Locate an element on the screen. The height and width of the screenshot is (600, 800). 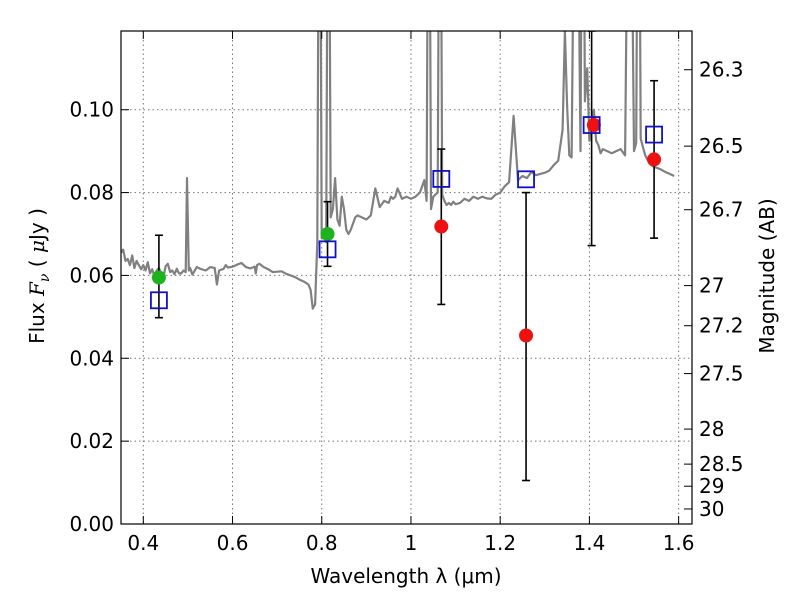
x-tick-label: 0.4 is located at coordinates (143, 543).